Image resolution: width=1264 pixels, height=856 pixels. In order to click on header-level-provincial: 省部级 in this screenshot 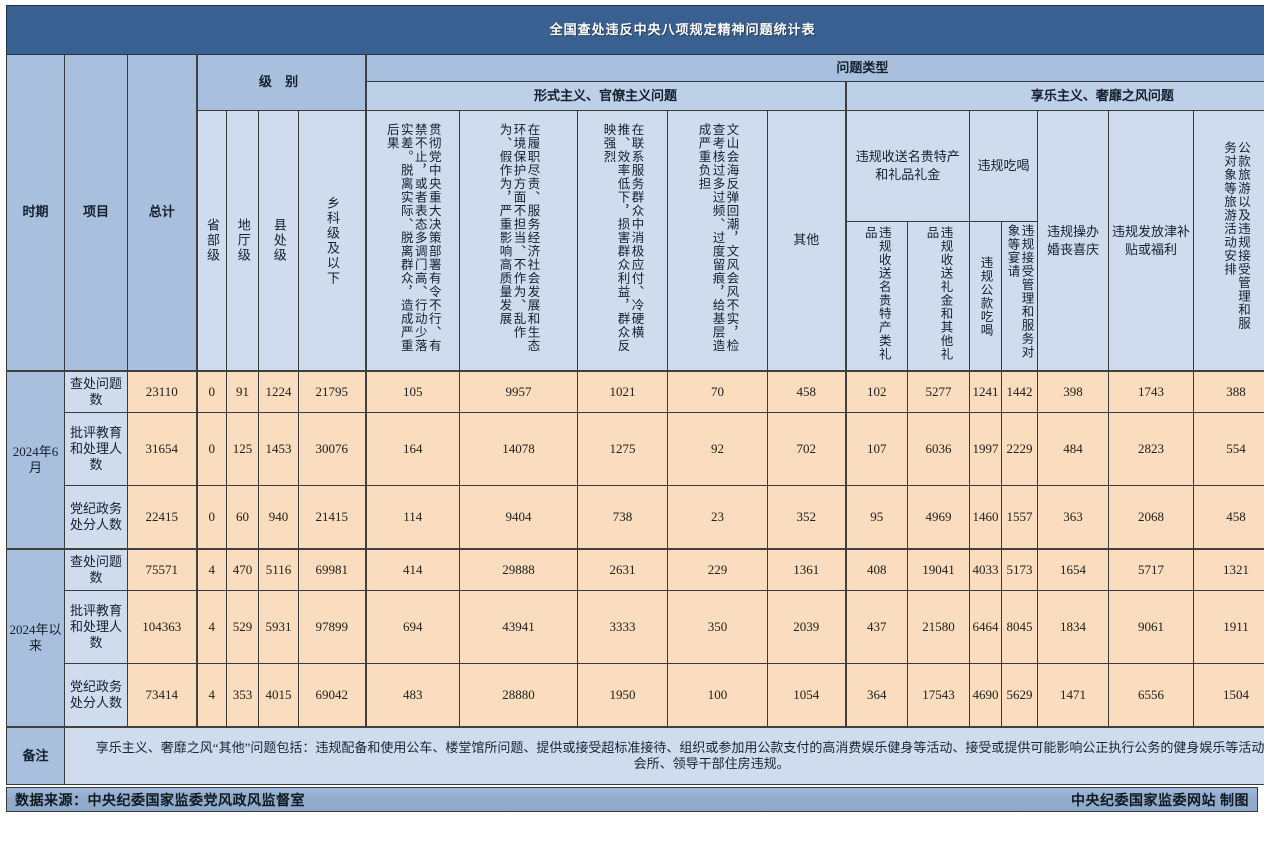, I will do `click(211, 241)`.